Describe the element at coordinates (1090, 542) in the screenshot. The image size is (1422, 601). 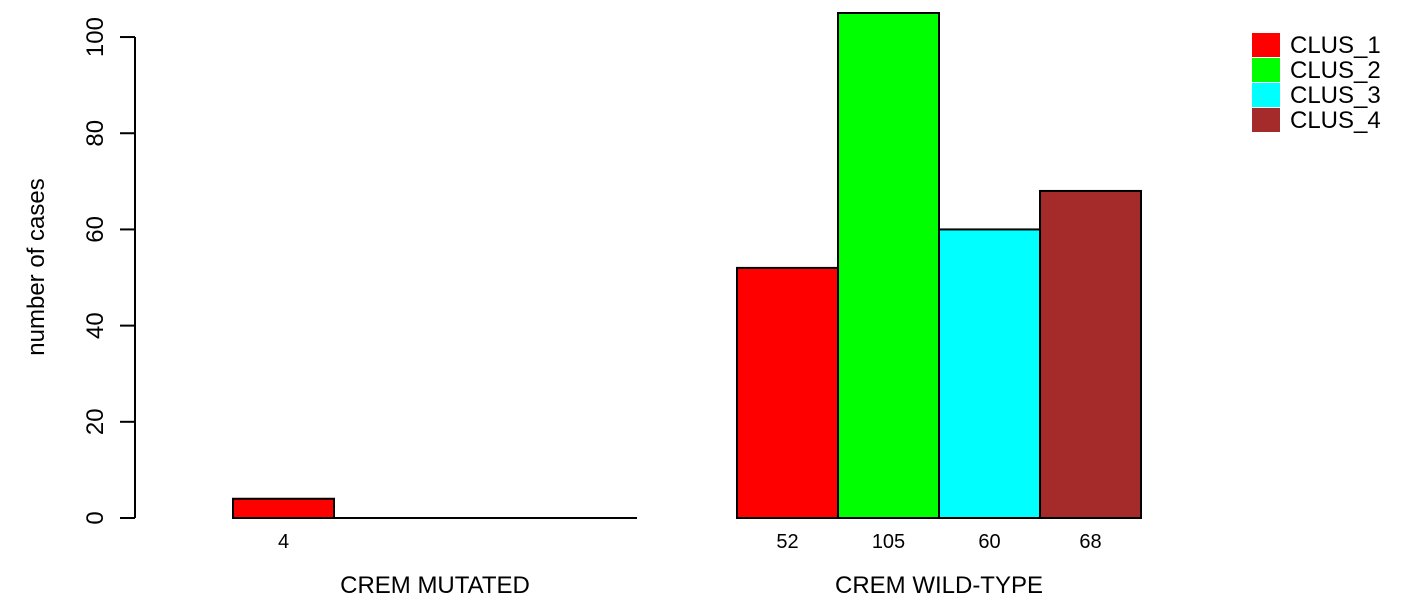
I see `bar-value-label: 68` at that location.